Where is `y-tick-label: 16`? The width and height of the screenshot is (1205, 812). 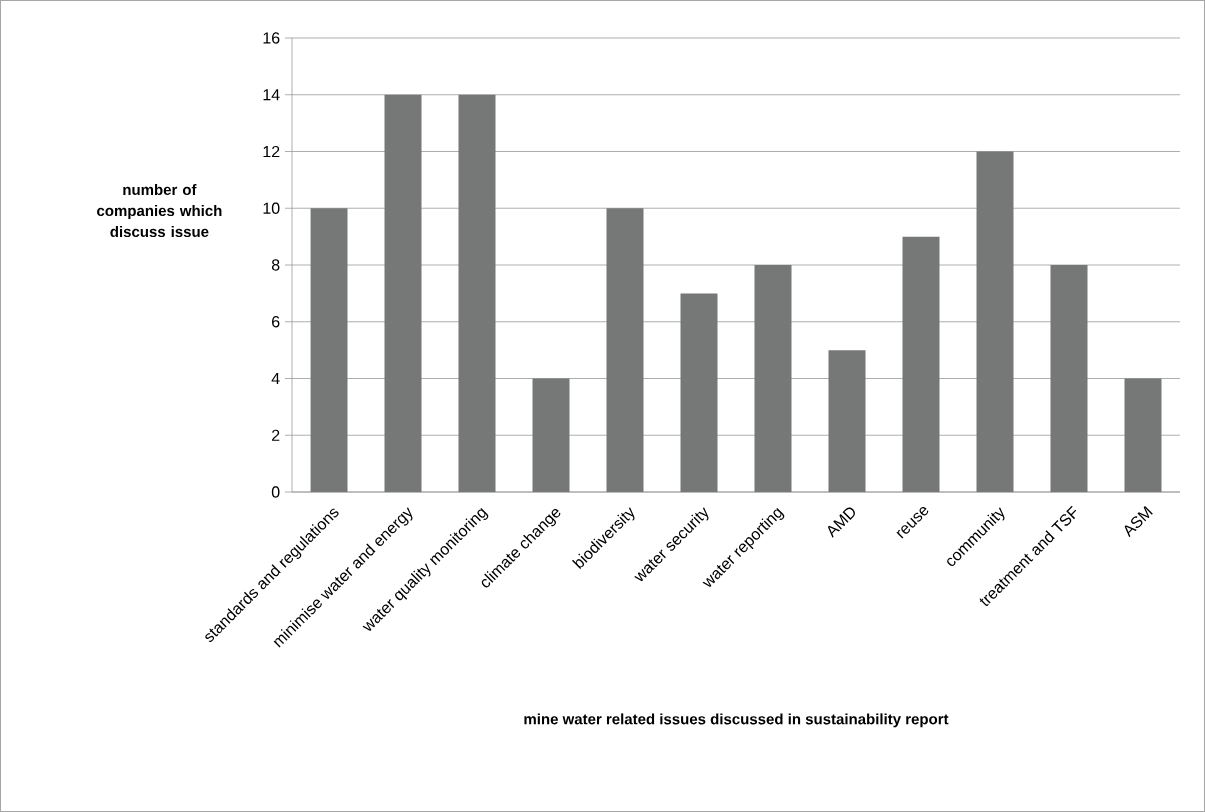
y-tick-label: 16 is located at coordinates (271, 38).